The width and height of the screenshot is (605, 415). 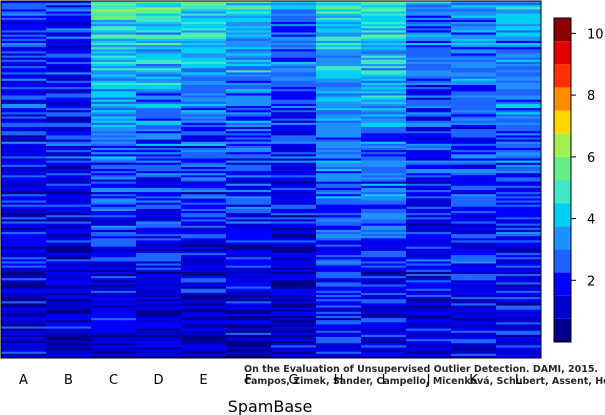 I want to click on legend-swatch, so click(x=562, y=284).